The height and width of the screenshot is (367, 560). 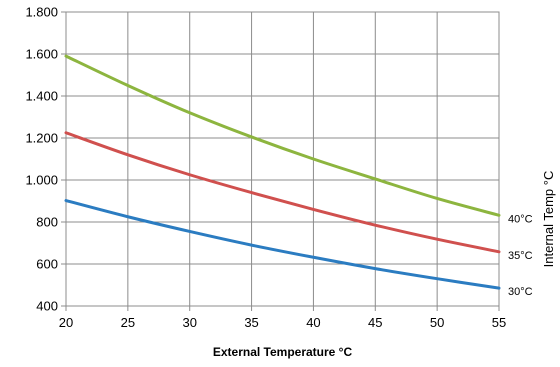 What do you see at coordinates (41, 96) in the screenshot?
I see `y-tick-label: 1.400` at bounding box center [41, 96].